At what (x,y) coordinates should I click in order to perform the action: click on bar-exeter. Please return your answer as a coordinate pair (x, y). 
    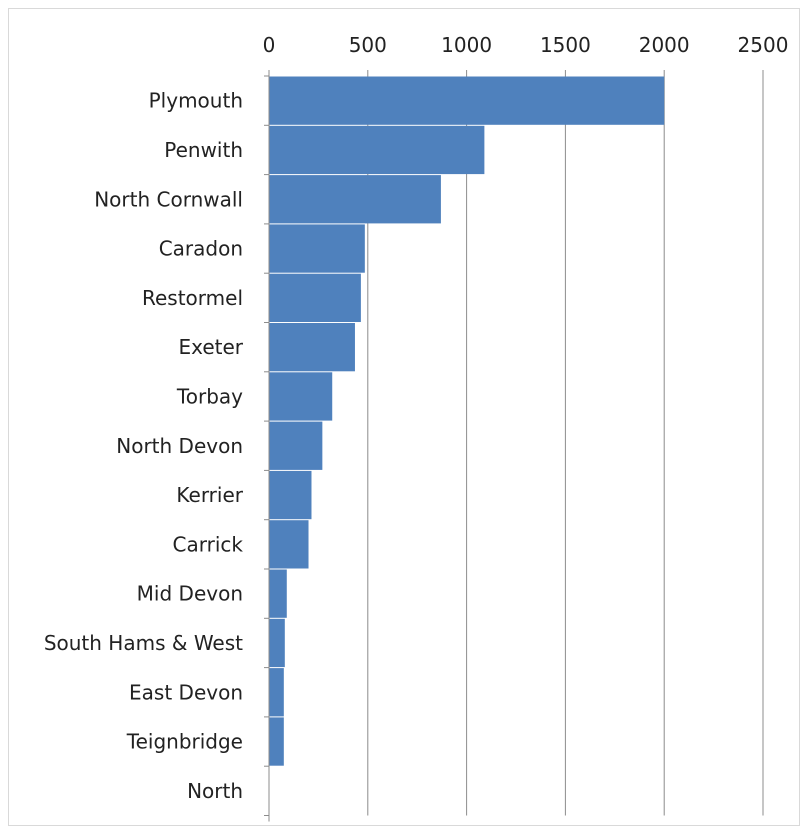
    Looking at the image, I should click on (312, 347).